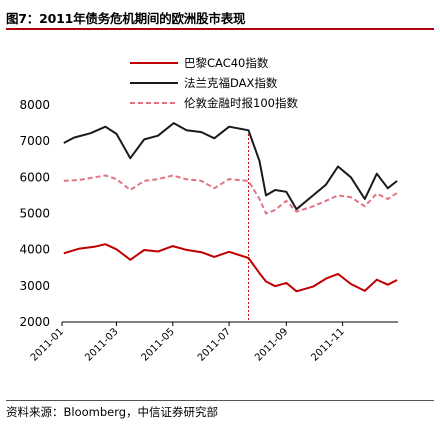 Image resolution: width=440 pixels, height=434 pixels. Describe the element at coordinates (47, 344) in the screenshot. I see `x-tick-label: 2011-01` at that location.